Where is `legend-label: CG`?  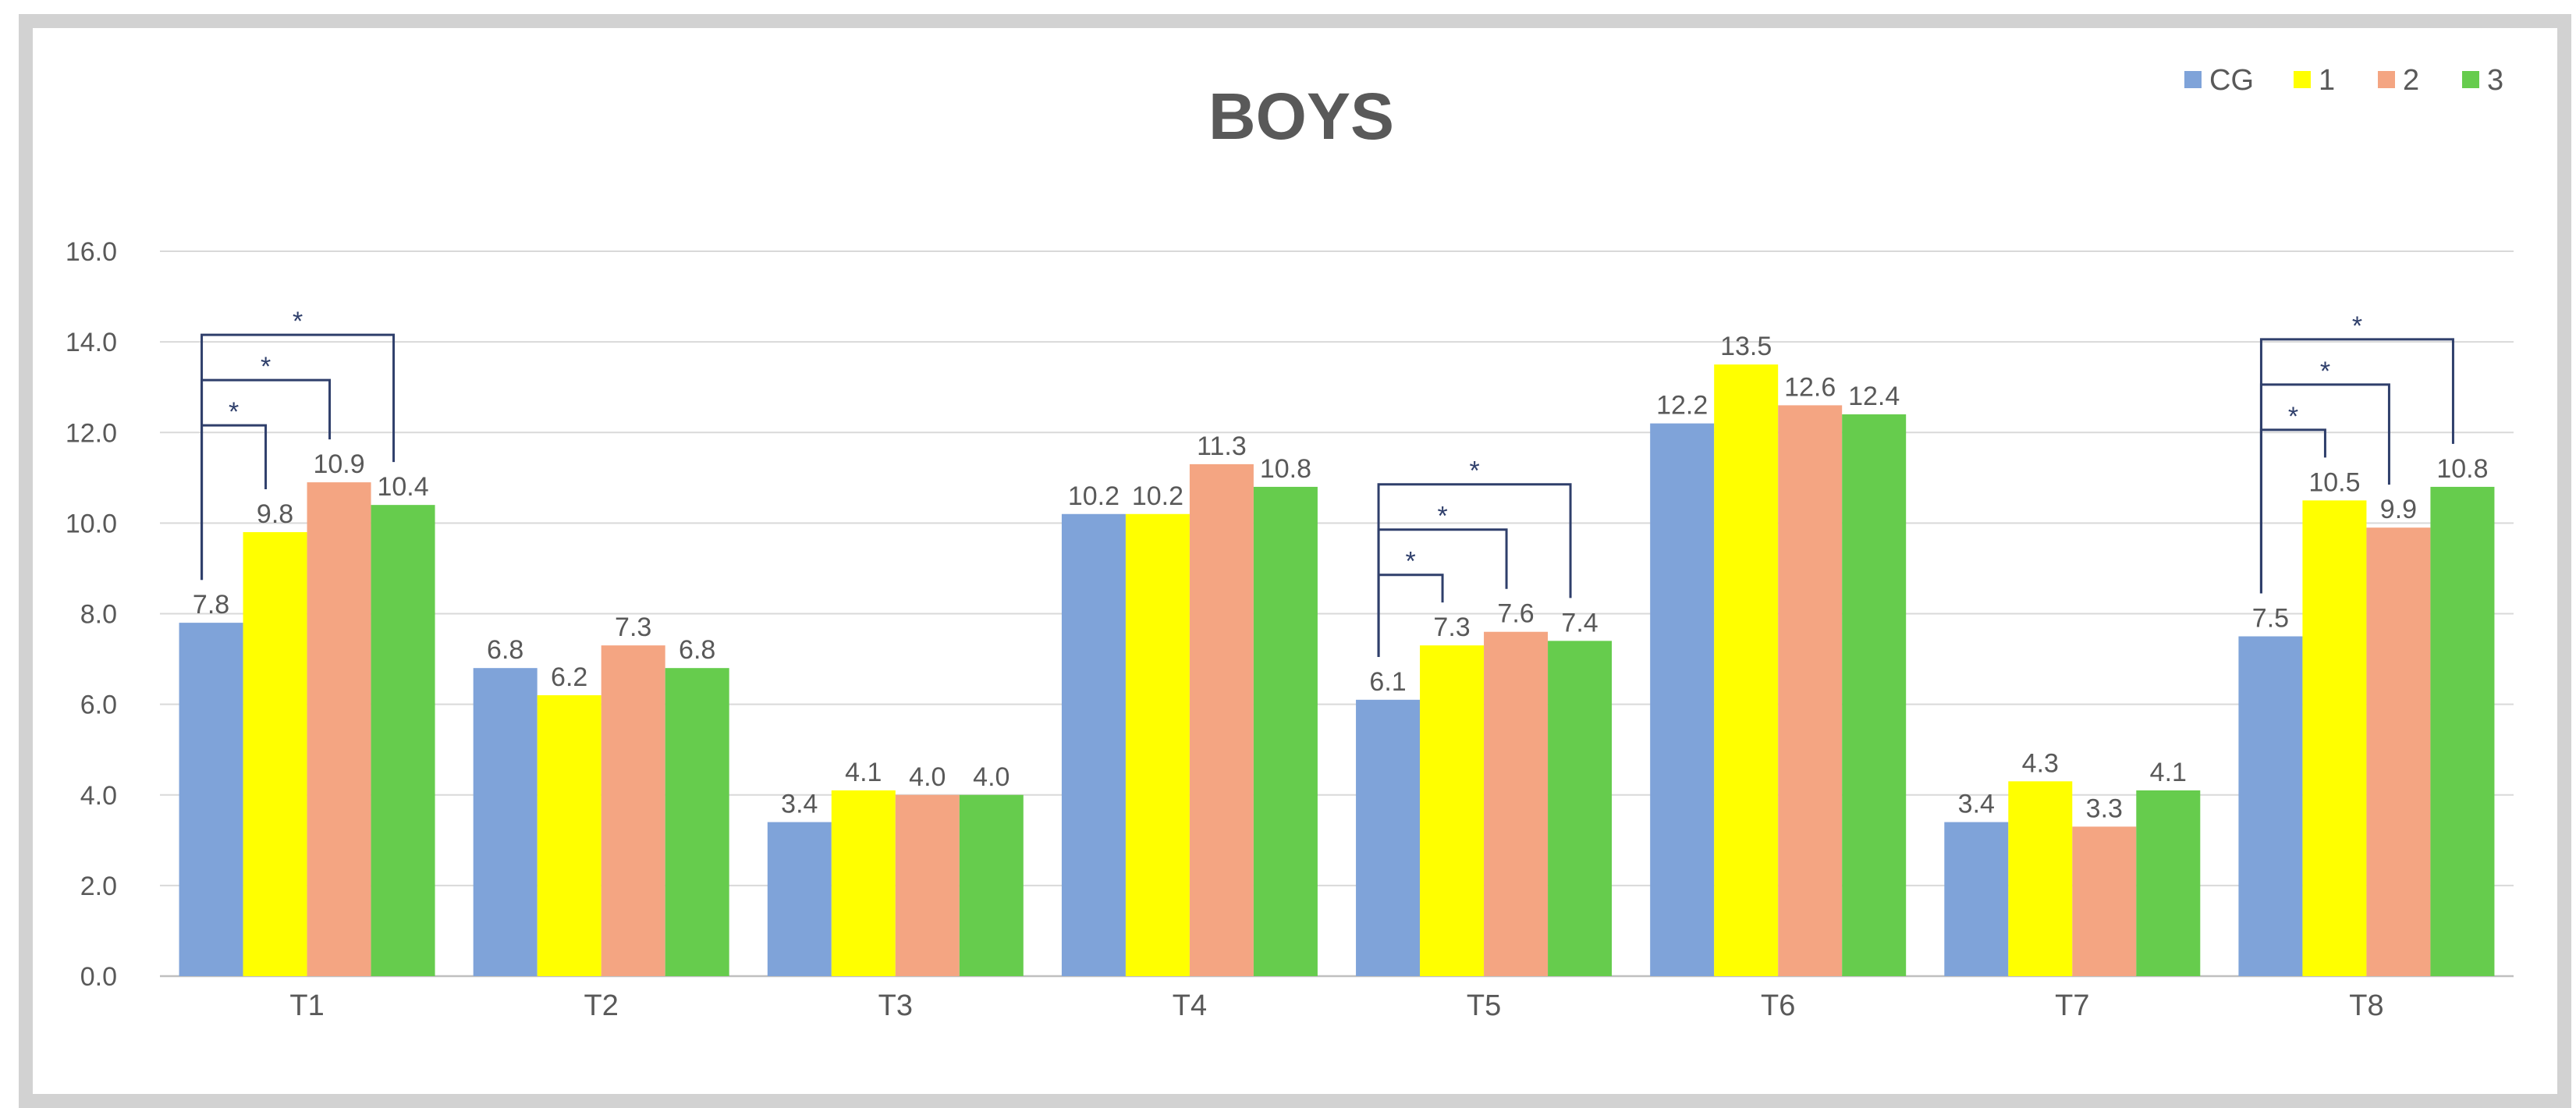 legend-label: CG is located at coordinates (2231, 80).